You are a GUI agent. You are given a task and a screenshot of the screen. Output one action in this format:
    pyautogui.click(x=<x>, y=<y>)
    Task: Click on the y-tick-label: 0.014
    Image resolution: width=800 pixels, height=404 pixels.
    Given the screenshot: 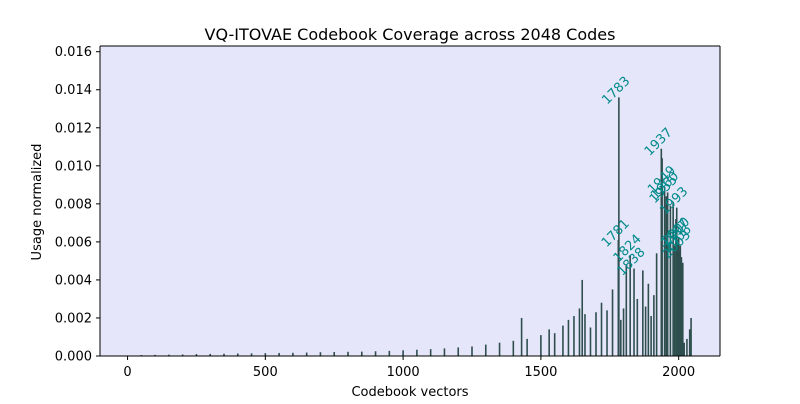 What is the action you would take?
    pyautogui.click(x=73, y=90)
    